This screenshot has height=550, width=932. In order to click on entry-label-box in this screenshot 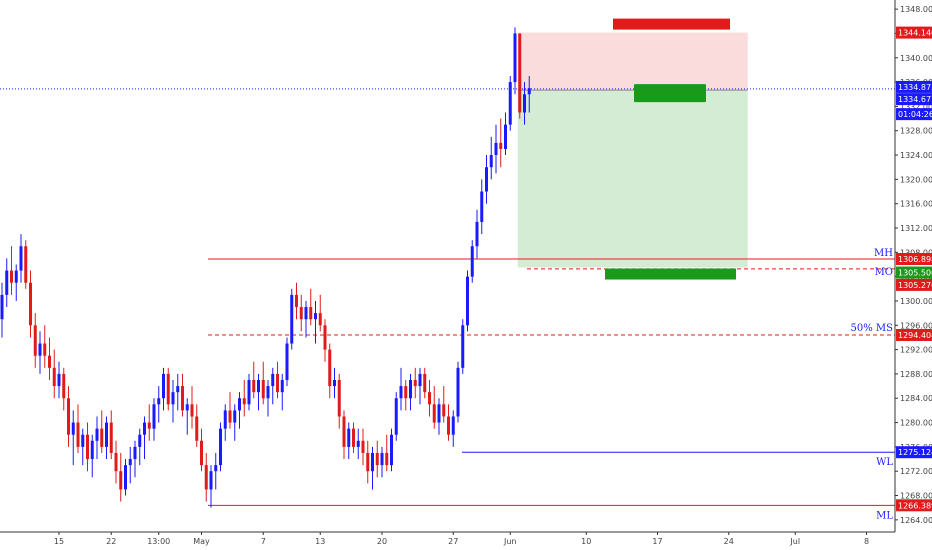, I will do `click(670, 93)`.